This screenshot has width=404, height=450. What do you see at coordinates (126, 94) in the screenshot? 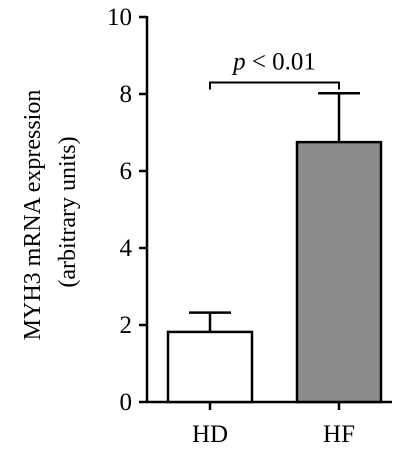
I see `y-tick-label: 8` at bounding box center [126, 94].